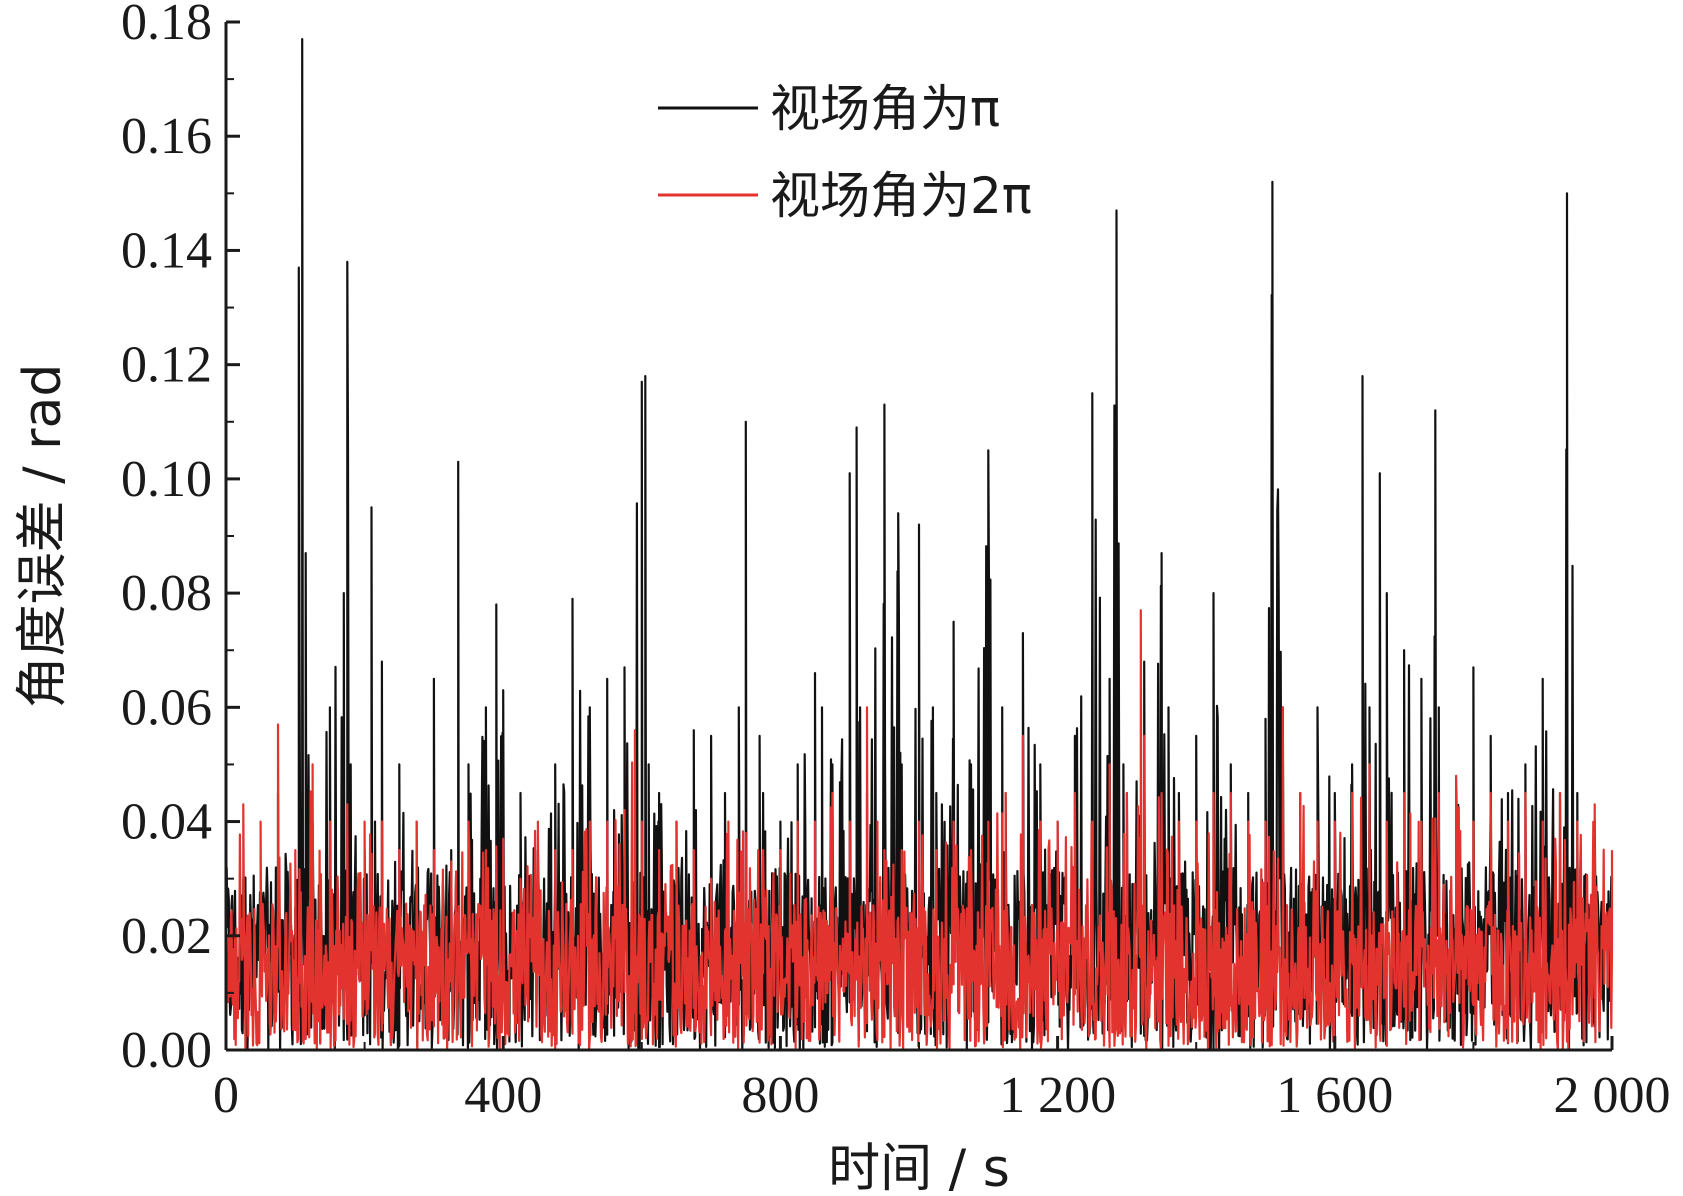  Describe the element at coordinates (166, 822) in the screenshot. I see `y-tick-label: 0.04` at that location.